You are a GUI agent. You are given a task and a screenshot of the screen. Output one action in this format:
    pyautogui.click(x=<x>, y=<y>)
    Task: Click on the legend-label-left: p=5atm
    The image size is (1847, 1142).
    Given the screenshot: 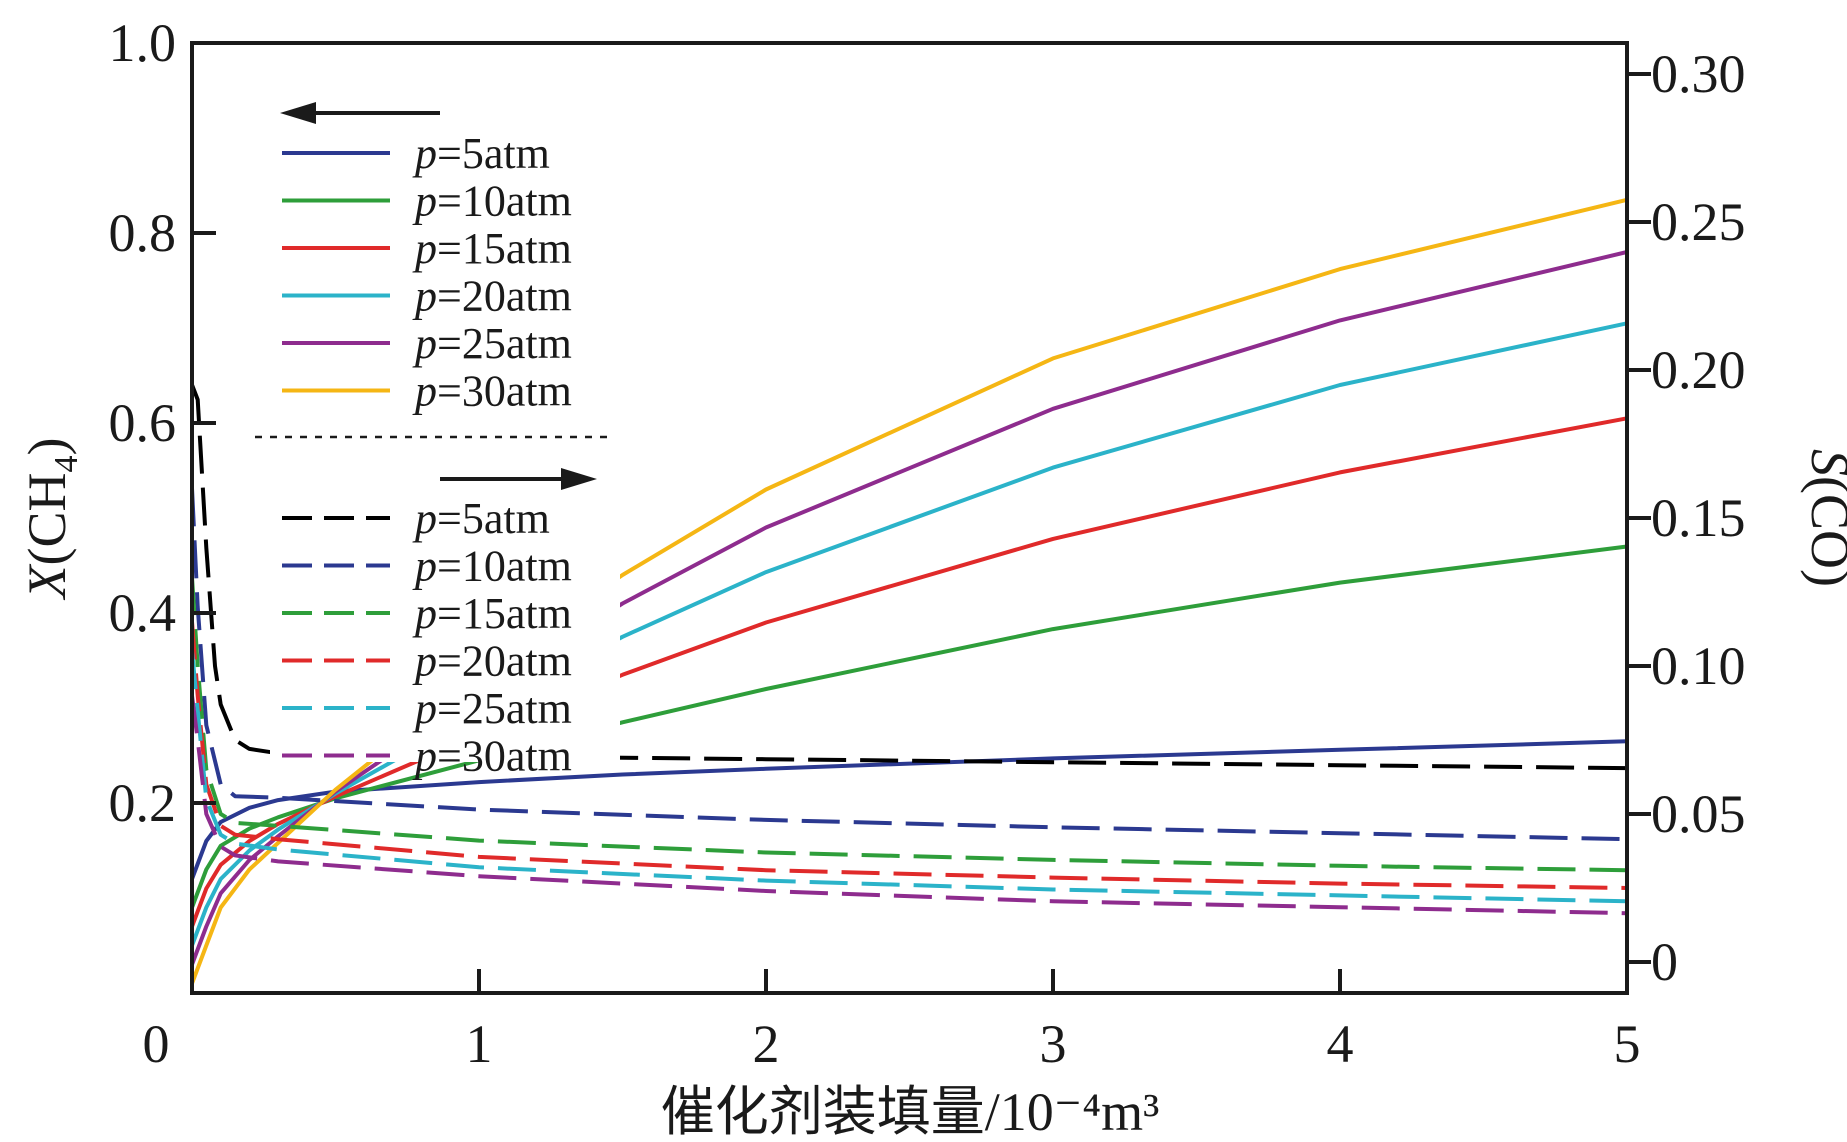 What is the action you would take?
    pyautogui.click(x=481, y=153)
    